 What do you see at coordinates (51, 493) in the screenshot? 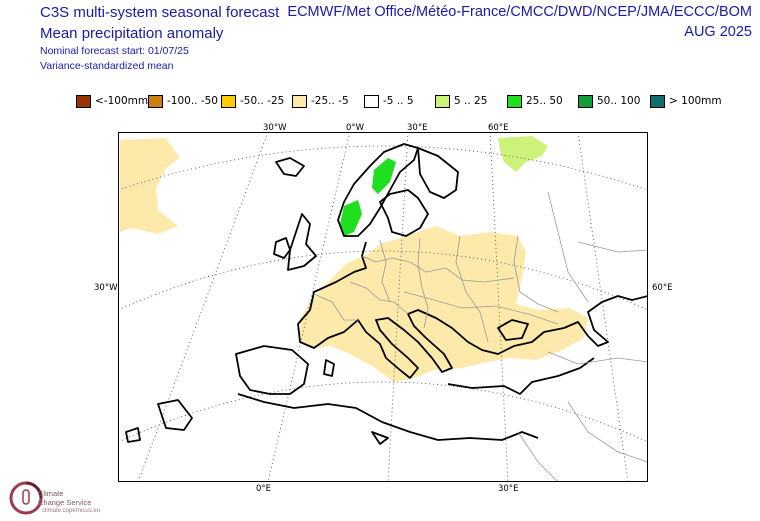
I see `logo-name: Climate` at bounding box center [51, 493].